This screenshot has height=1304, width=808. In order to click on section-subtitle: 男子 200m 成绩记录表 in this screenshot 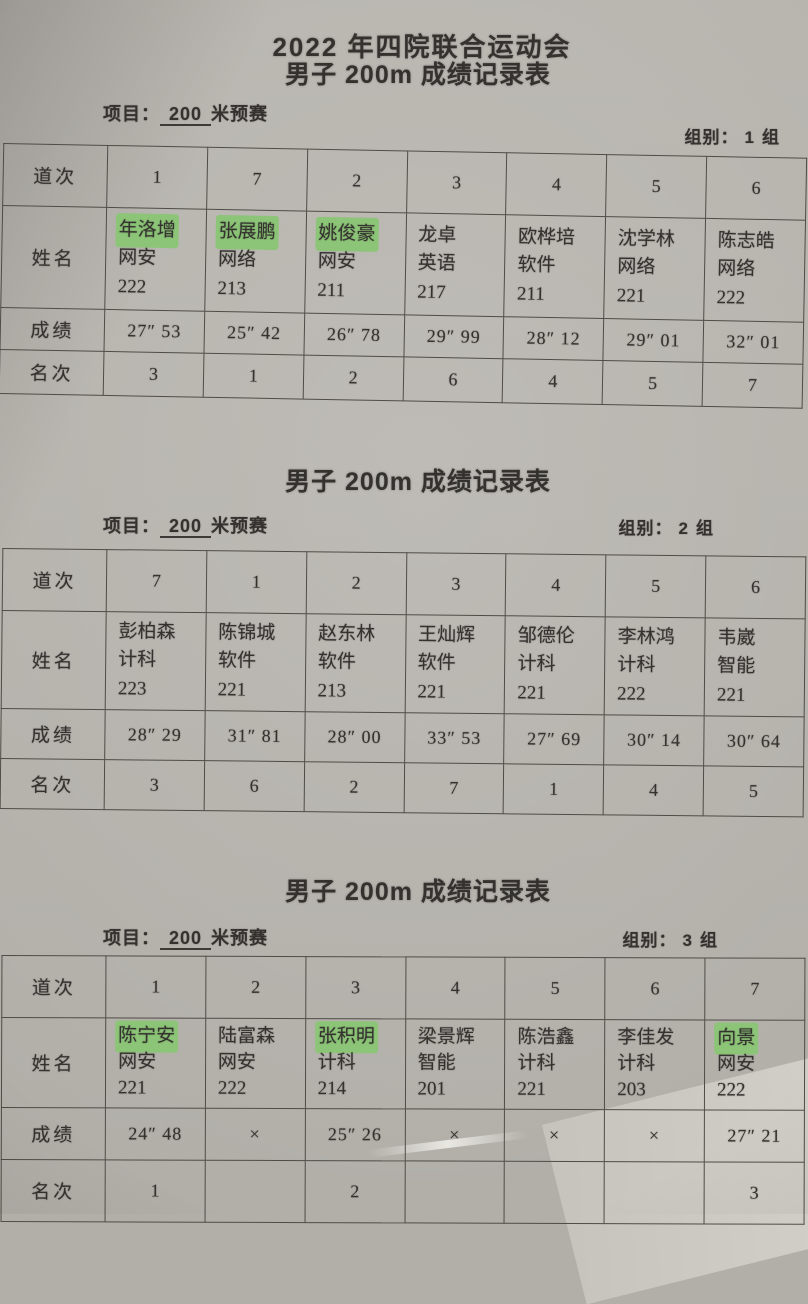, I will do `click(418, 482)`.